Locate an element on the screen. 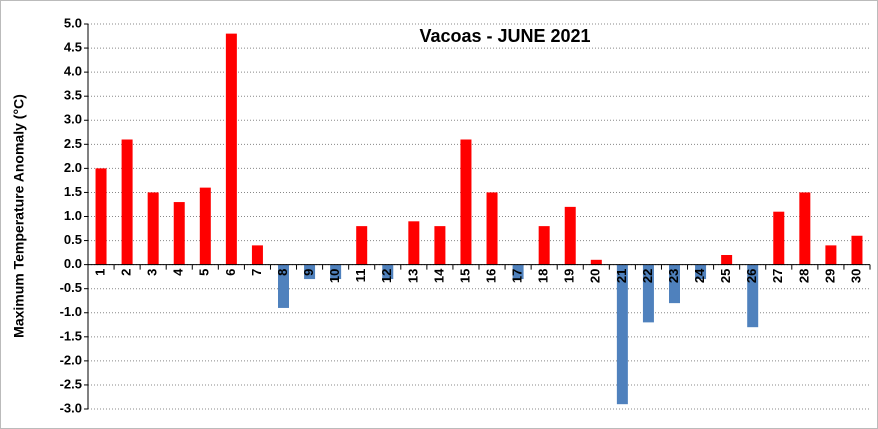 This screenshot has height=429, width=878. y-tick-label: 1.0 is located at coordinates (73, 215).